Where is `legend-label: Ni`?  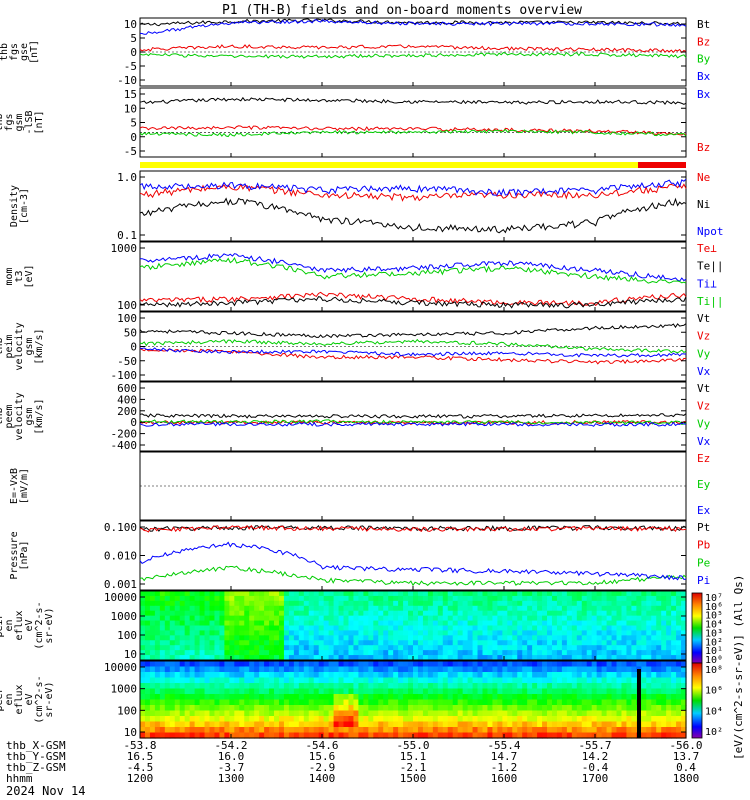
legend-label: Ni is located at coordinates (703, 204).